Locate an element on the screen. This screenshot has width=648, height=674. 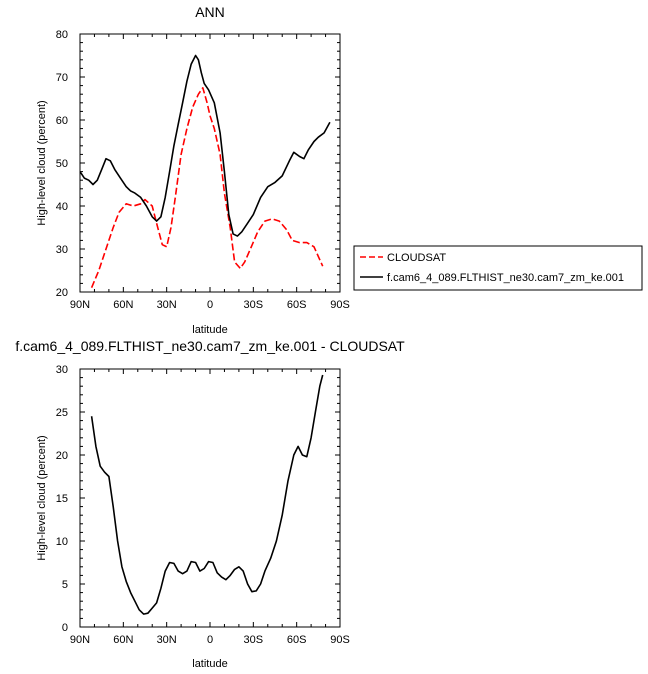
bottom-ytick-label: 30 is located at coordinates (62, 370).